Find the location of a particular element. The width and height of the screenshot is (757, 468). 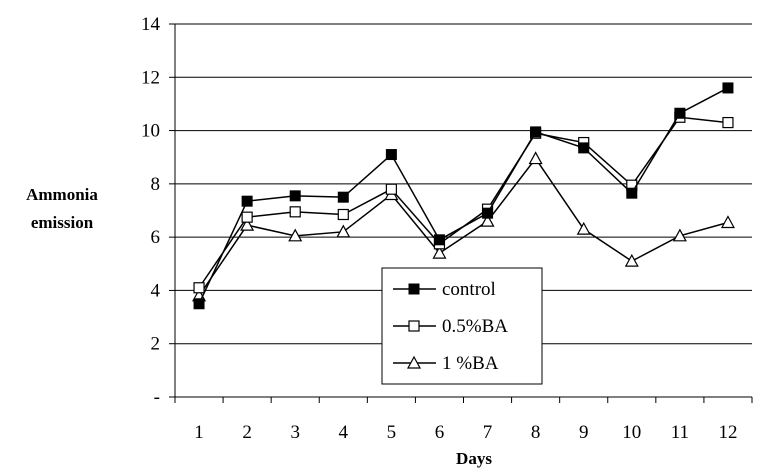

x-tick-label: 1 is located at coordinates (199, 432).